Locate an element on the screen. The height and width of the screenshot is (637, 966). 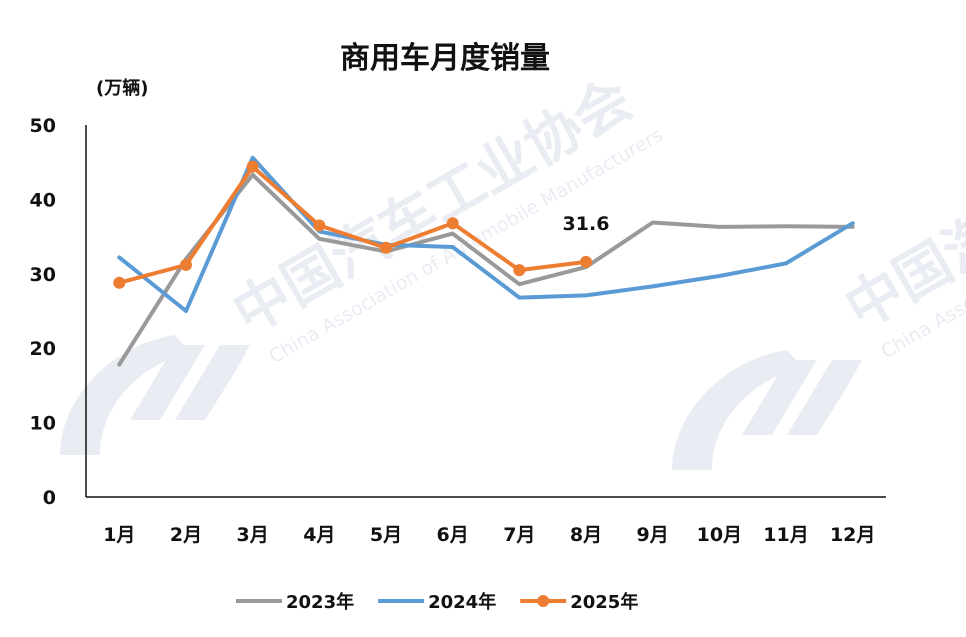
legend-marker is located at coordinates (543, 601).